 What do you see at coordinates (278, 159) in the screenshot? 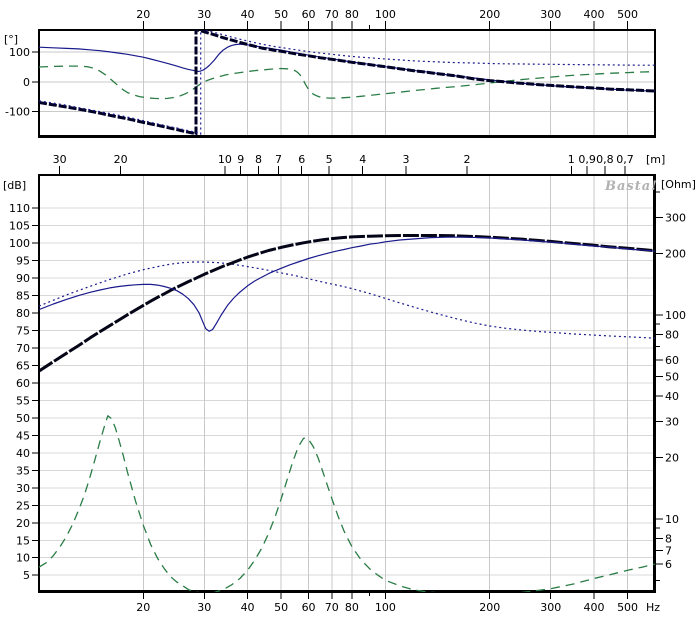
I see `wavelength-tick-label: 7` at bounding box center [278, 159].